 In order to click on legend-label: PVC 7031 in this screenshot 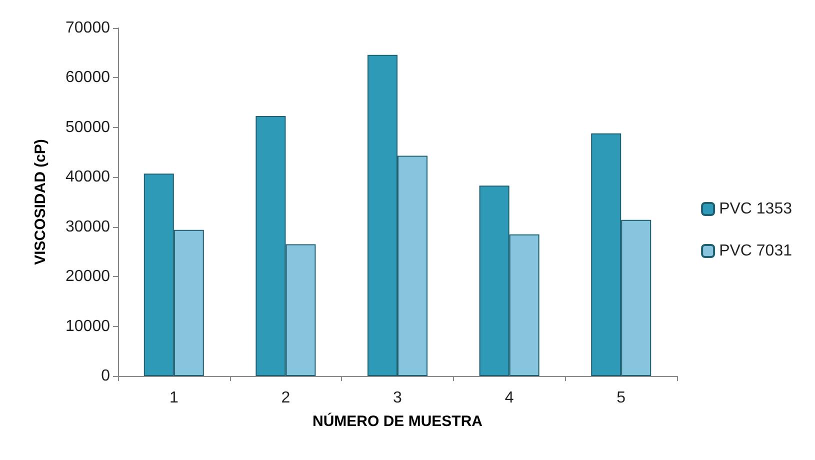, I will do `click(755, 251)`.